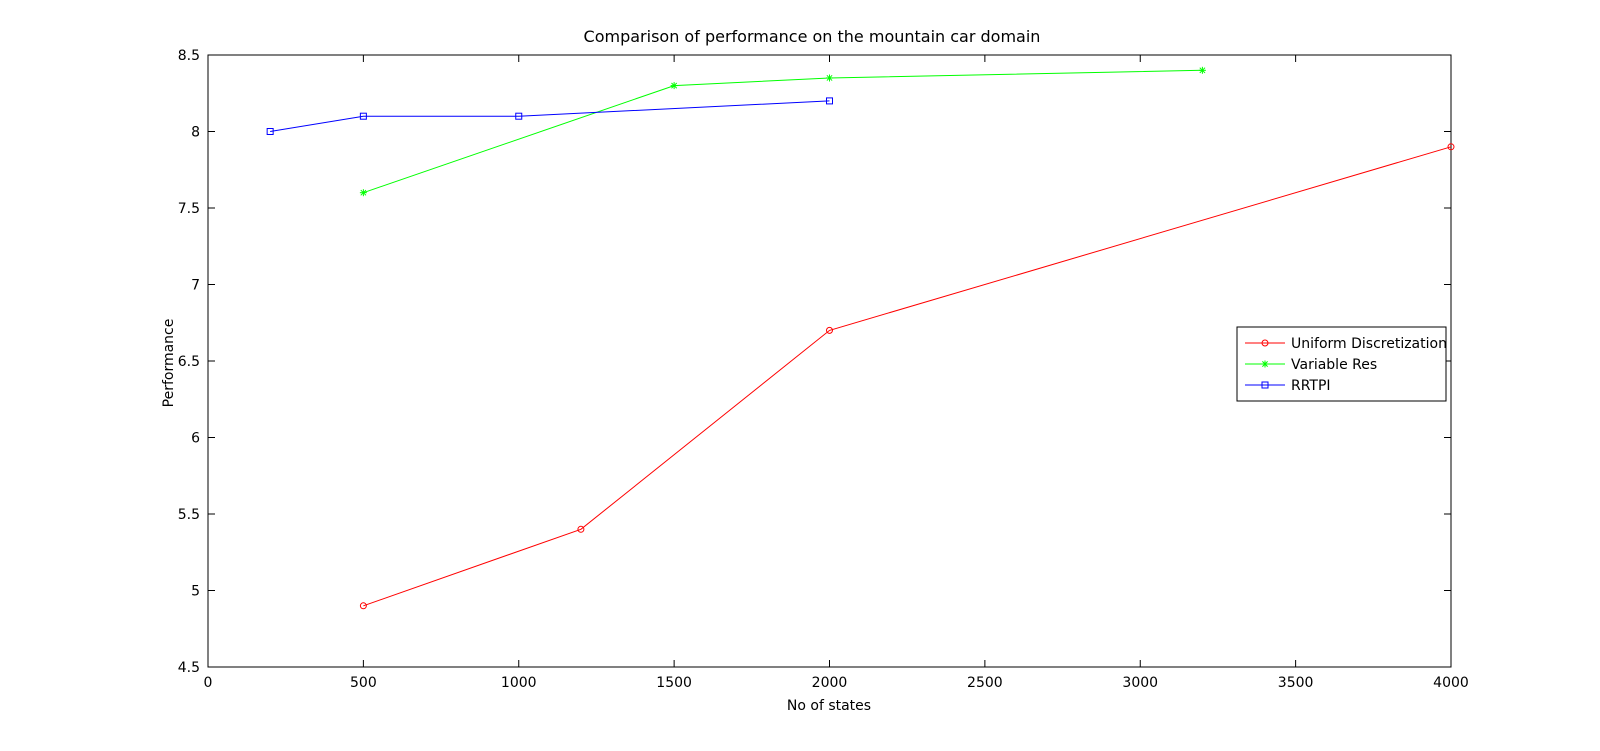 Image resolution: width=1600 pixels, height=751 pixels. Describe the element at coordinates (1451, 683) in the screenshot. I see `x-tick-label: 4000` at that location.